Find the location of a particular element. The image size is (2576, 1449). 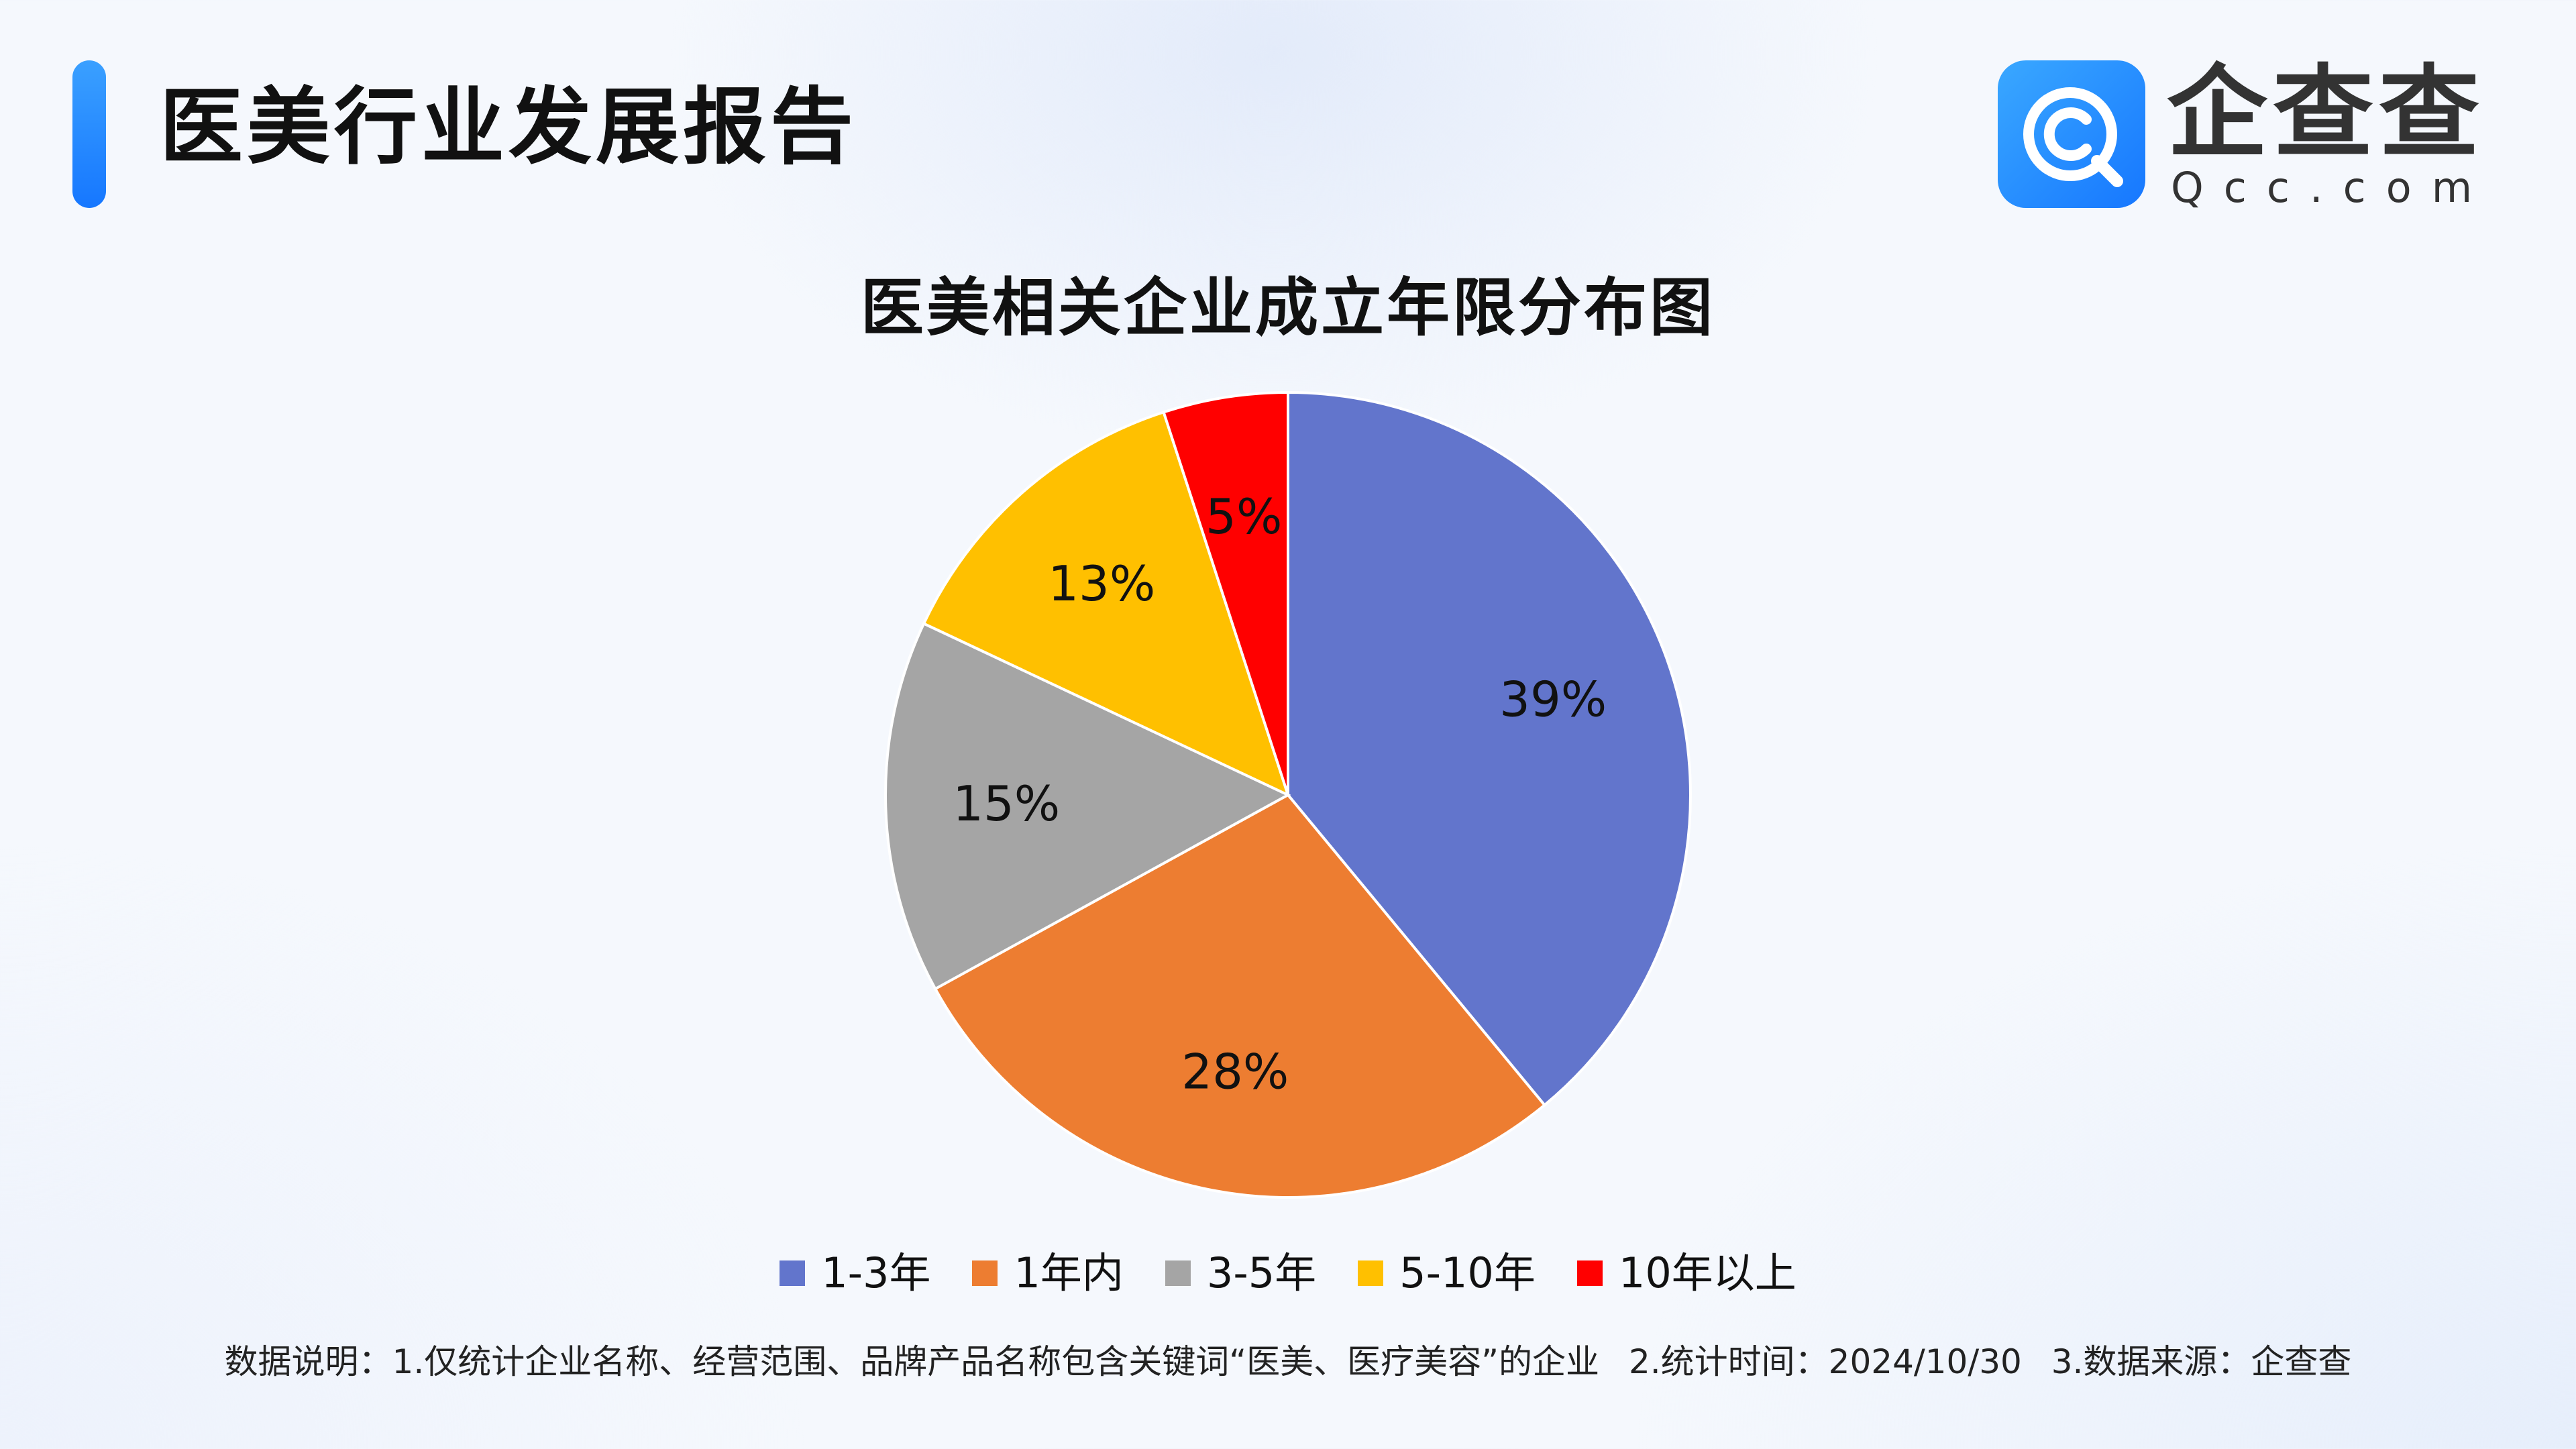

qcc-logo-icon is located at coordinates (2071, 134).